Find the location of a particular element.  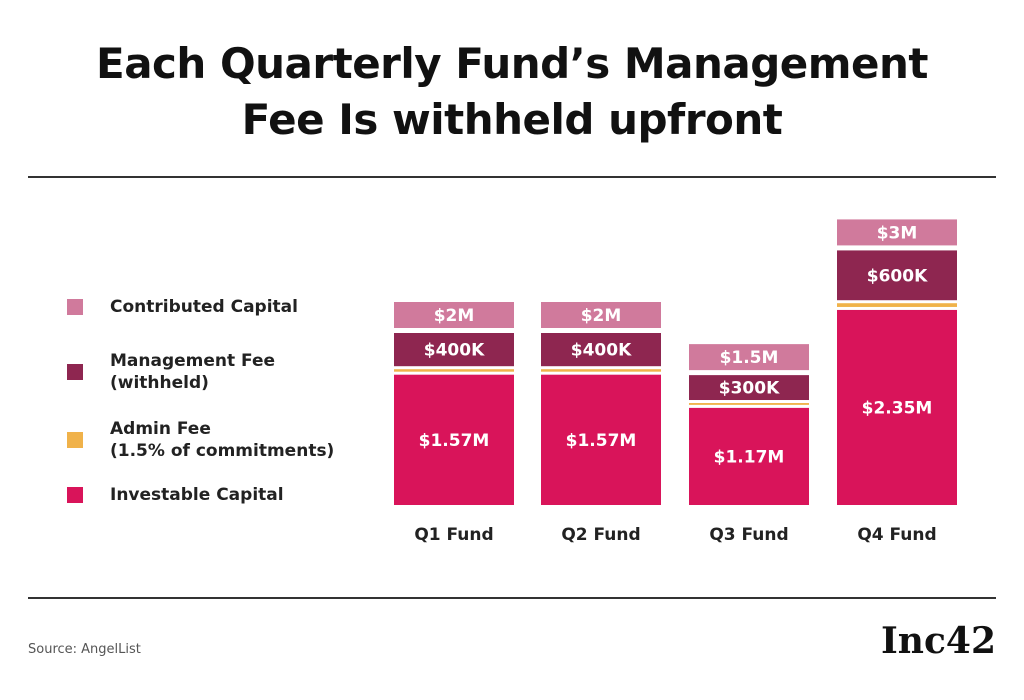

legend-item: Management Fee (withheld) is located at coordinates (171, 372).